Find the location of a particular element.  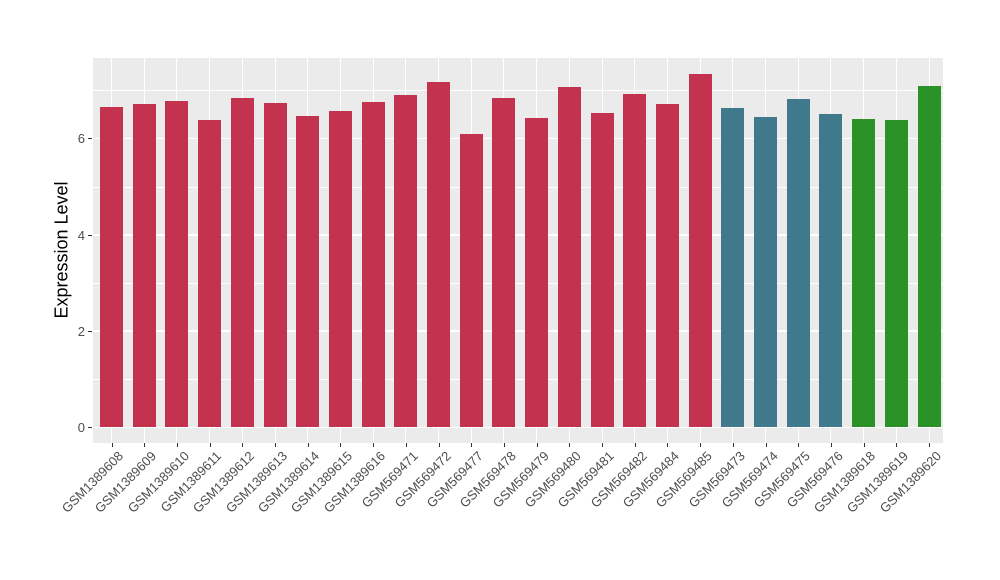

bar-GSM569475 is located at coordinates (798, 262).